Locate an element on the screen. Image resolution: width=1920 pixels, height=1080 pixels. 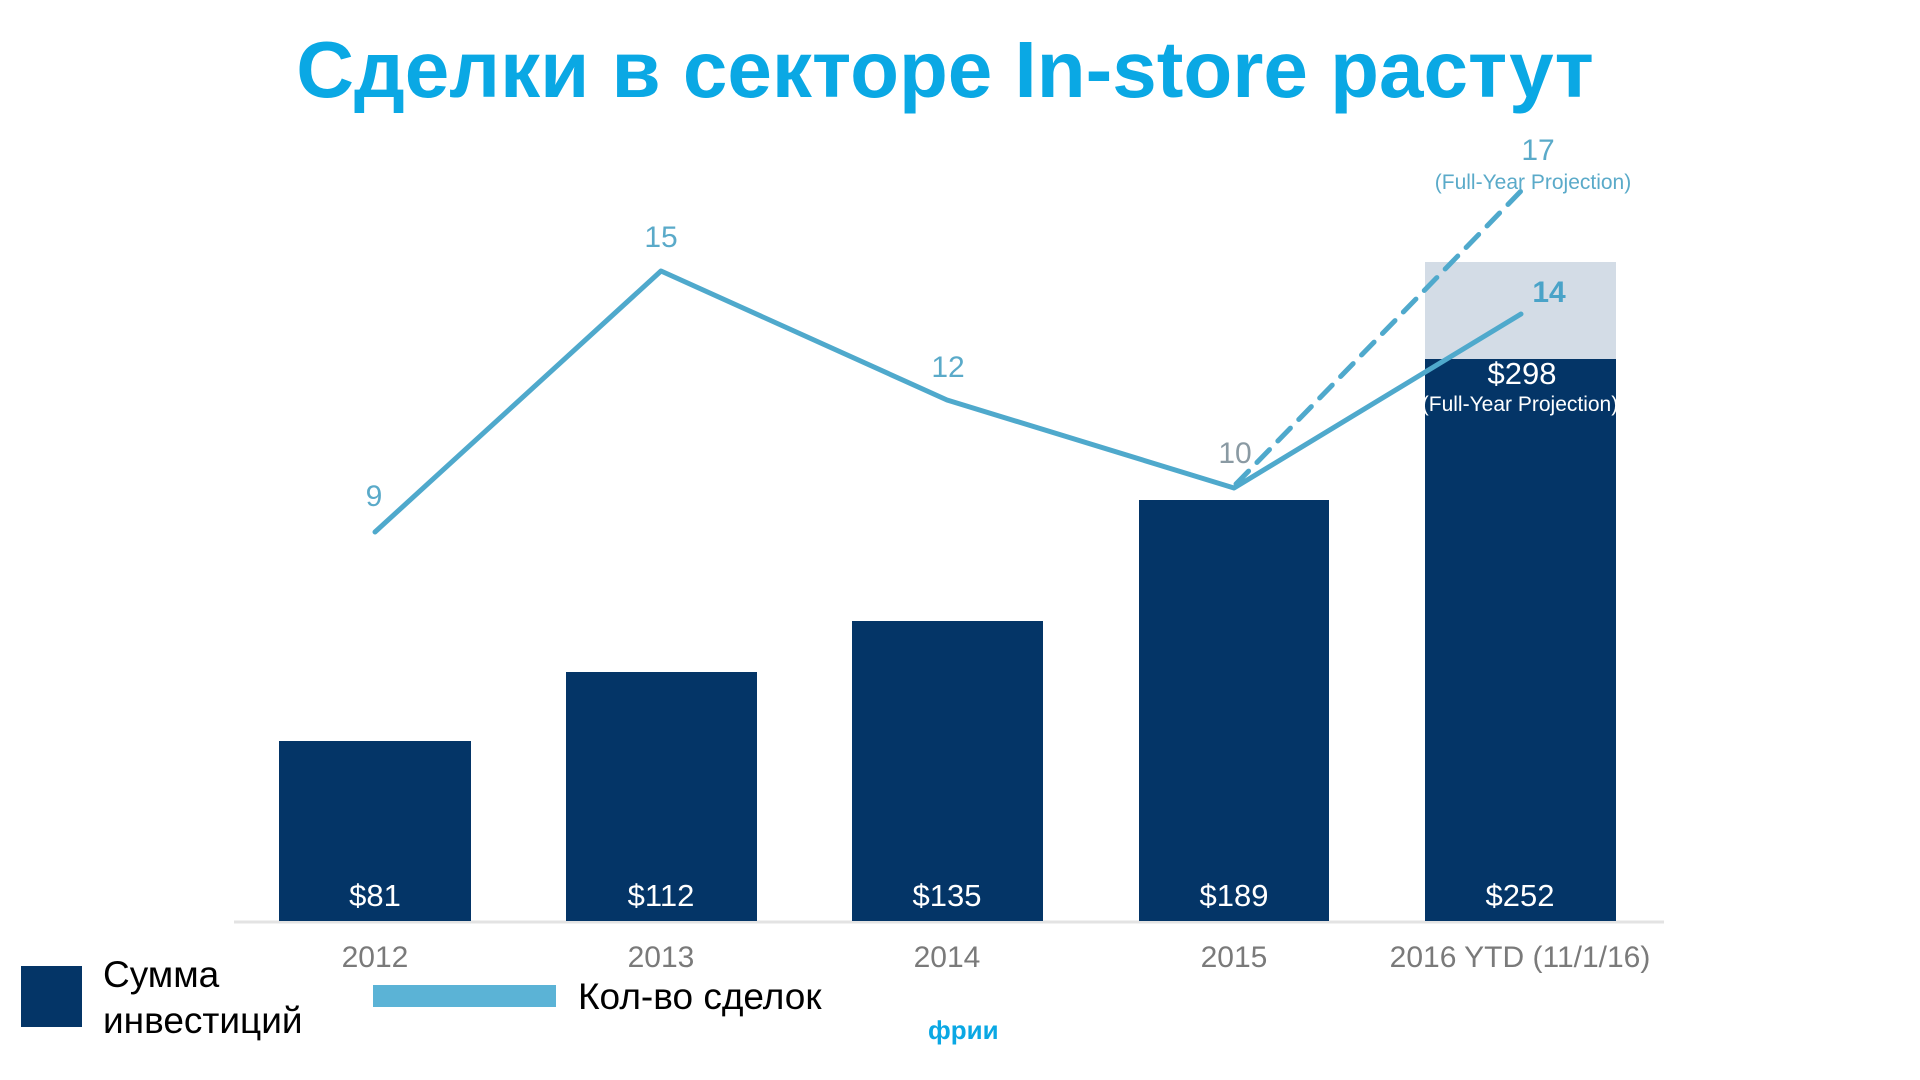
deals-projection-note: (Full-Year Projection) is located at coordinates (1533, 182).